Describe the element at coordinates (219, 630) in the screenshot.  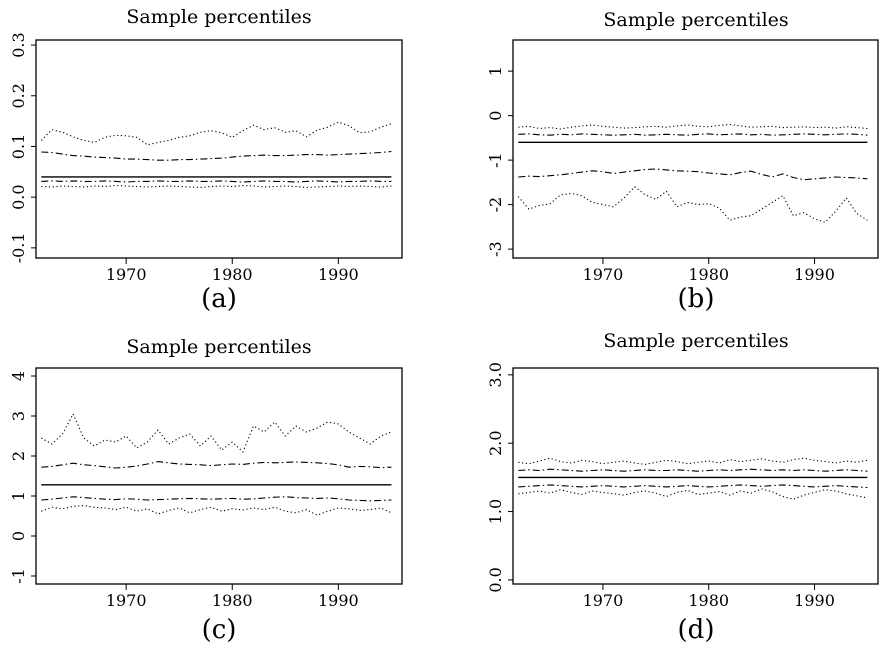
I see `chart-caption: (c)` at that location.